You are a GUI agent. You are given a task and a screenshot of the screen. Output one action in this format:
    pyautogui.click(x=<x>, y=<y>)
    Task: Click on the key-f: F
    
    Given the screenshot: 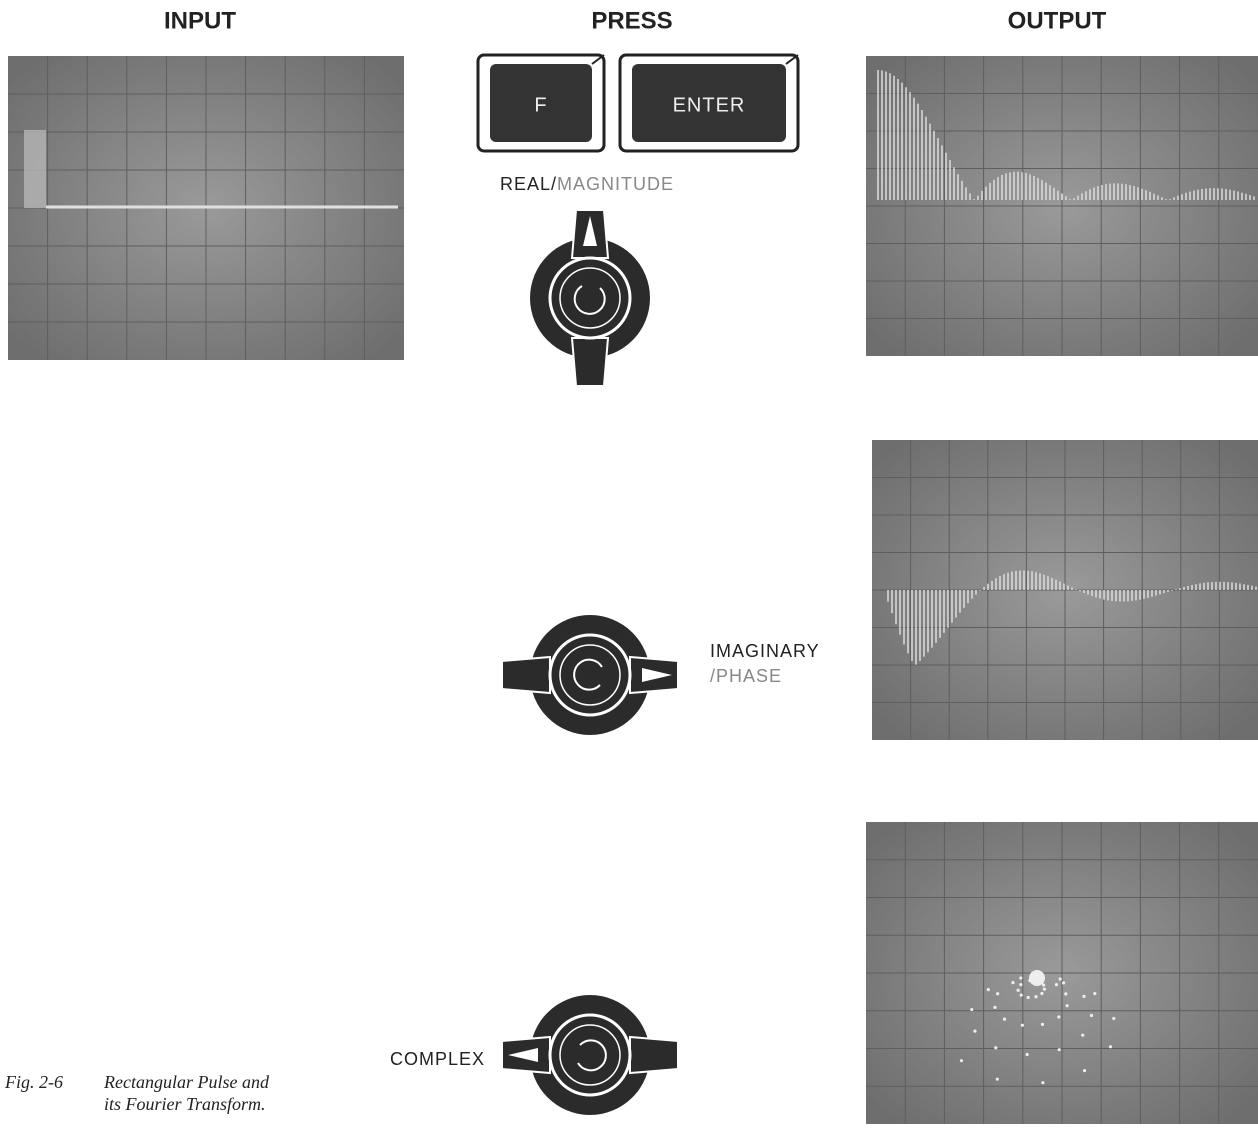 What is the action you would take?
    pyautogui.click(x=541, y=103)
    